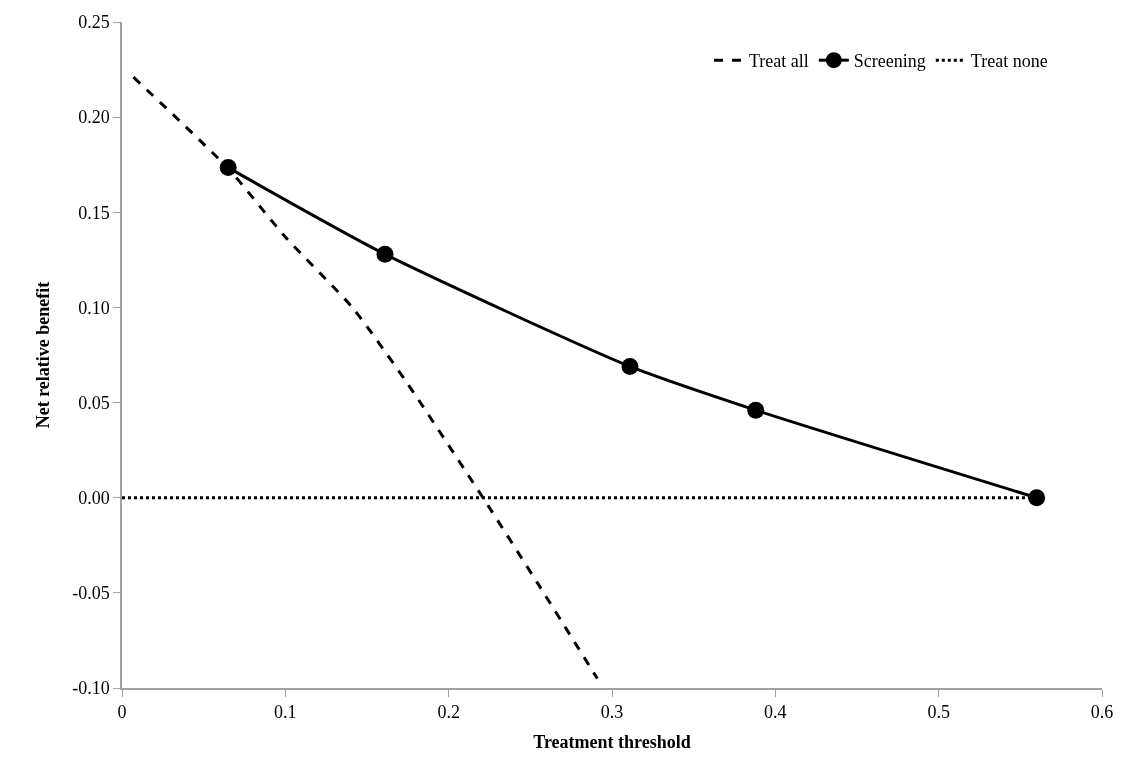 This screenshot has width=1125, height=776. What do you see at coordinates (94, 212) in the screenshot?
I see `y-tick-label: 0.15` at bounding box center [94, 212].